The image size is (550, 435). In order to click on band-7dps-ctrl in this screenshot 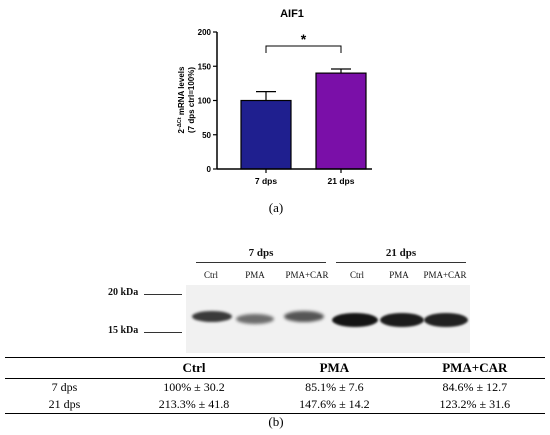, I will do `click(212, 316)`.